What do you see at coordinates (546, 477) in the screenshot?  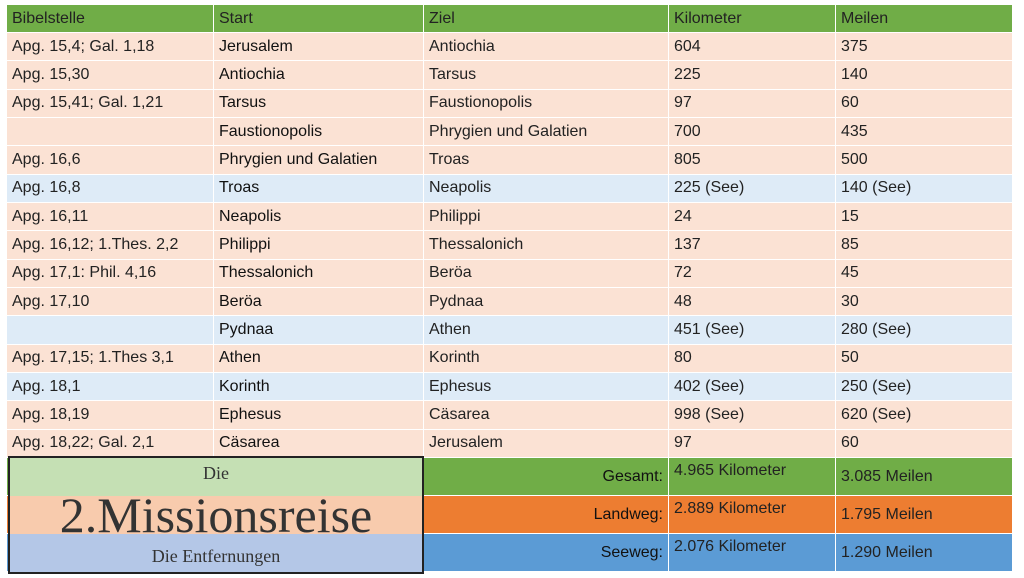 I see `summary-label: Gesamt:` at bounding box center [546, 477].